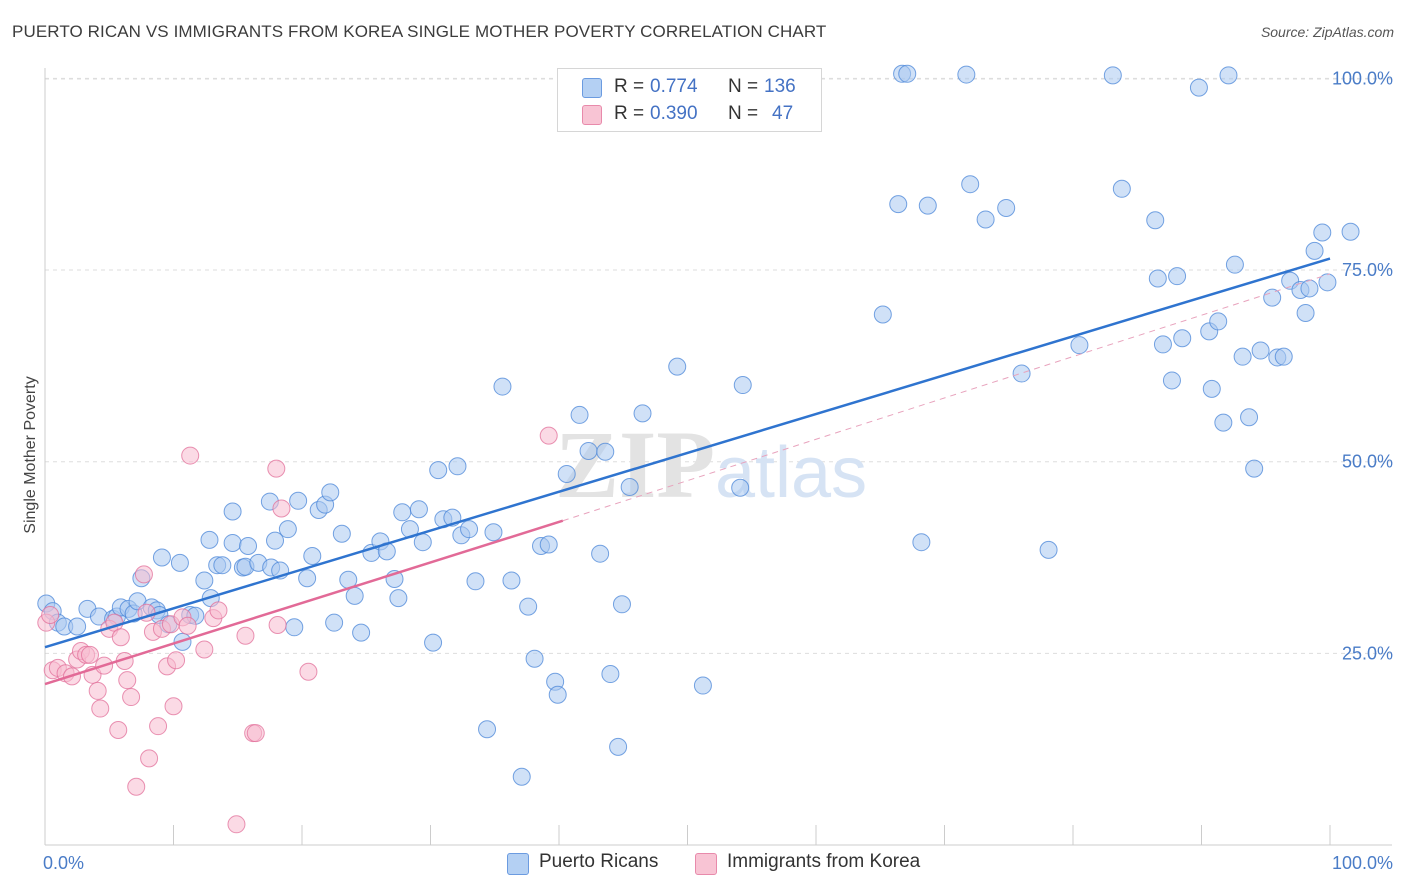  What do you see at coordinates (599, 861) in the screenshot?
I see `bottom-legend-label: Puerto Ricans` at bounding box center [599, 861].